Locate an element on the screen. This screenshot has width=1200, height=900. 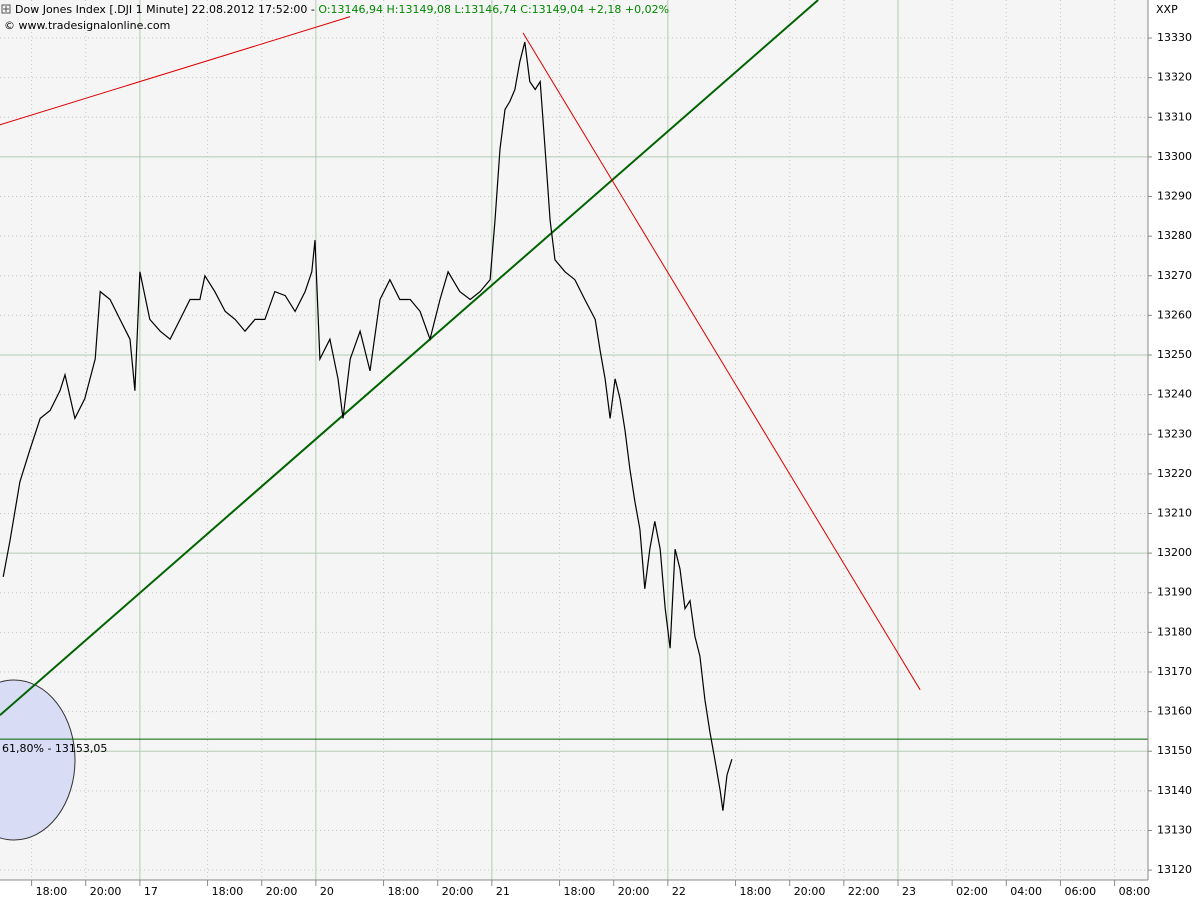
x-tick-label: 04:00 is located at coordinates (1026, 891).